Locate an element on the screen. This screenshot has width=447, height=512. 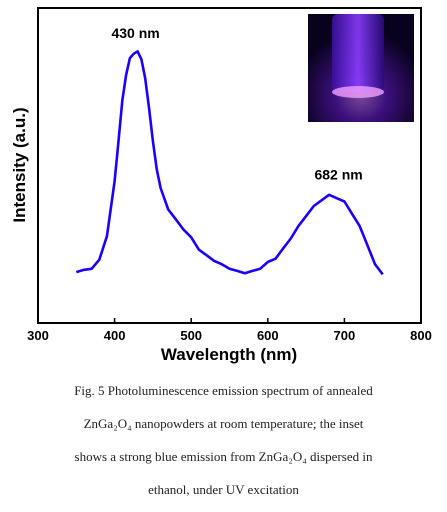
x-tick-label-400: 400 is located at coordinates (115, 335).